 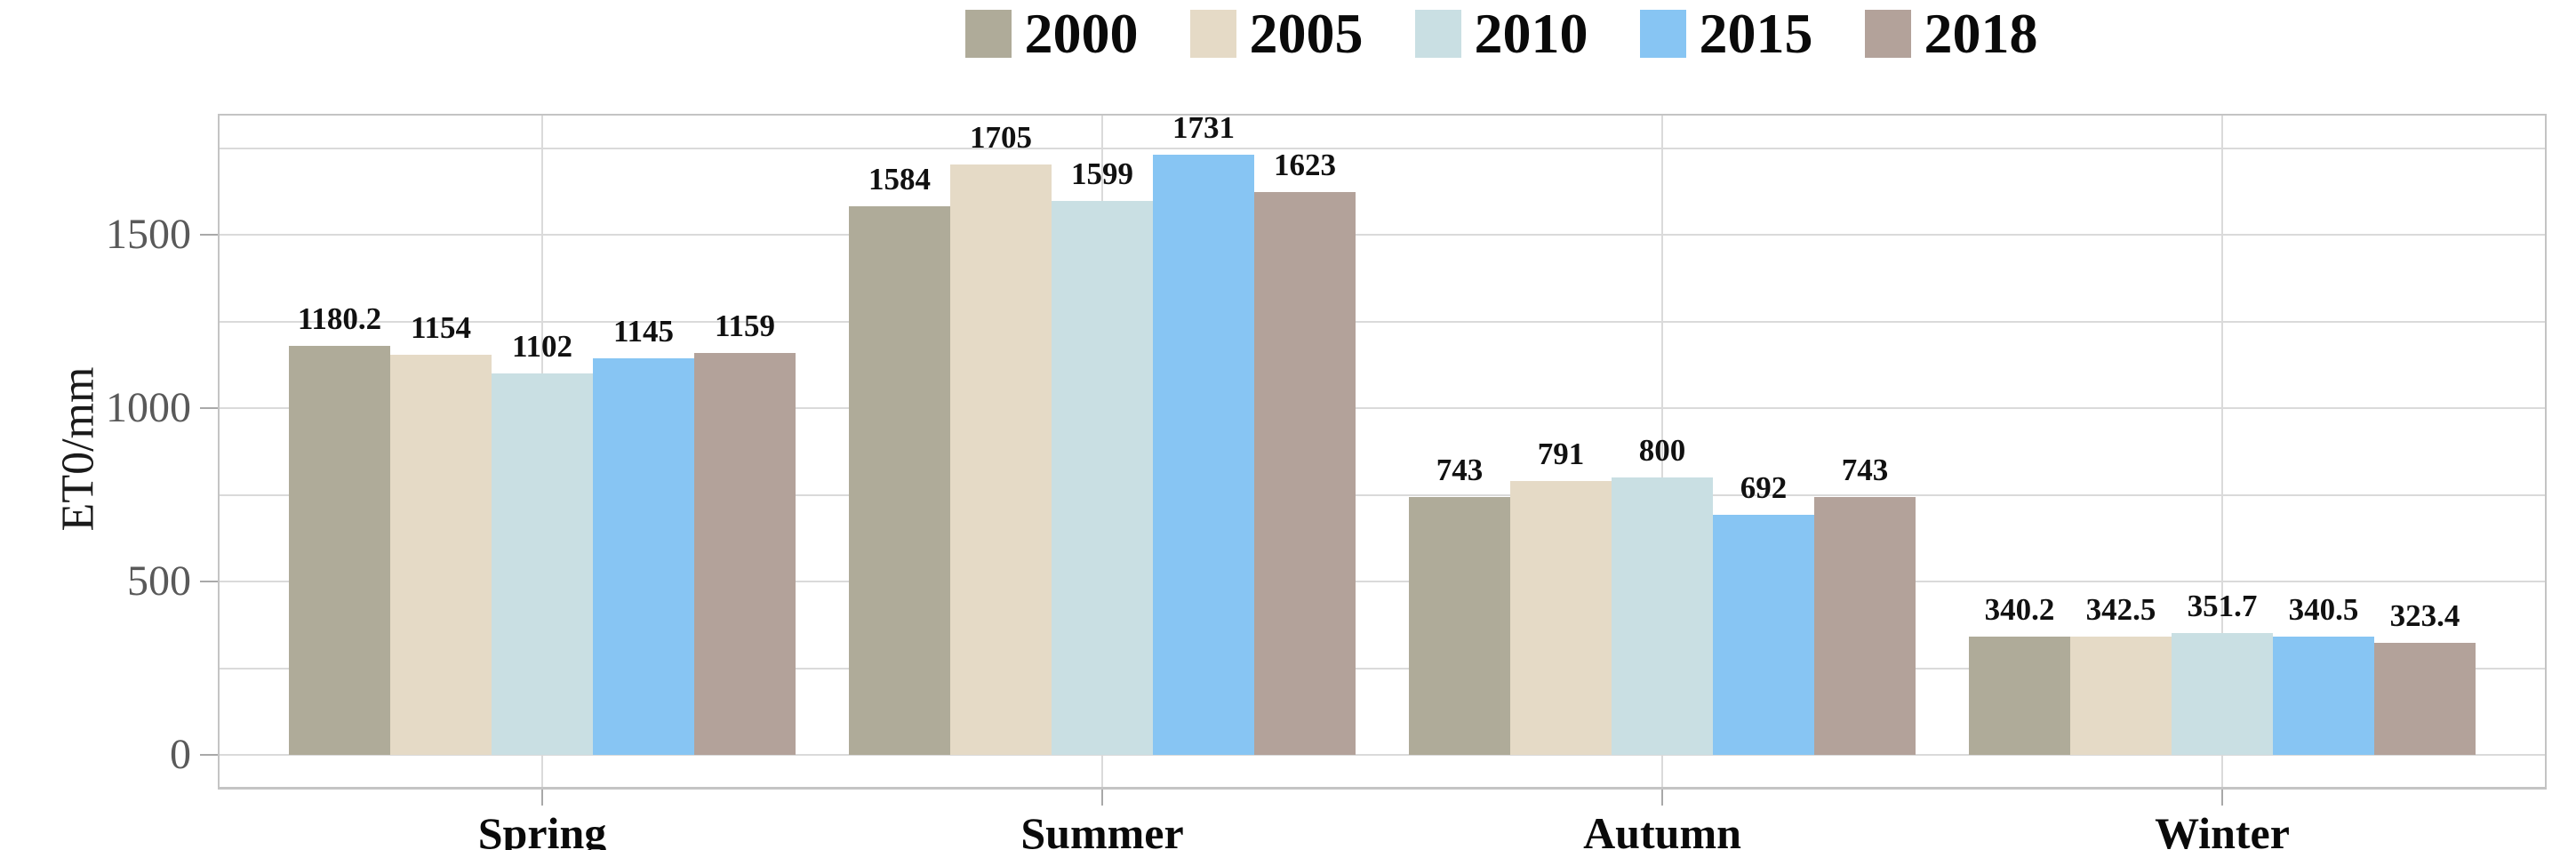 What do you see at coordinates (1001, 460) in the screenshot?
I see `bar-2005-summer` at bounding box center [1001, 460].